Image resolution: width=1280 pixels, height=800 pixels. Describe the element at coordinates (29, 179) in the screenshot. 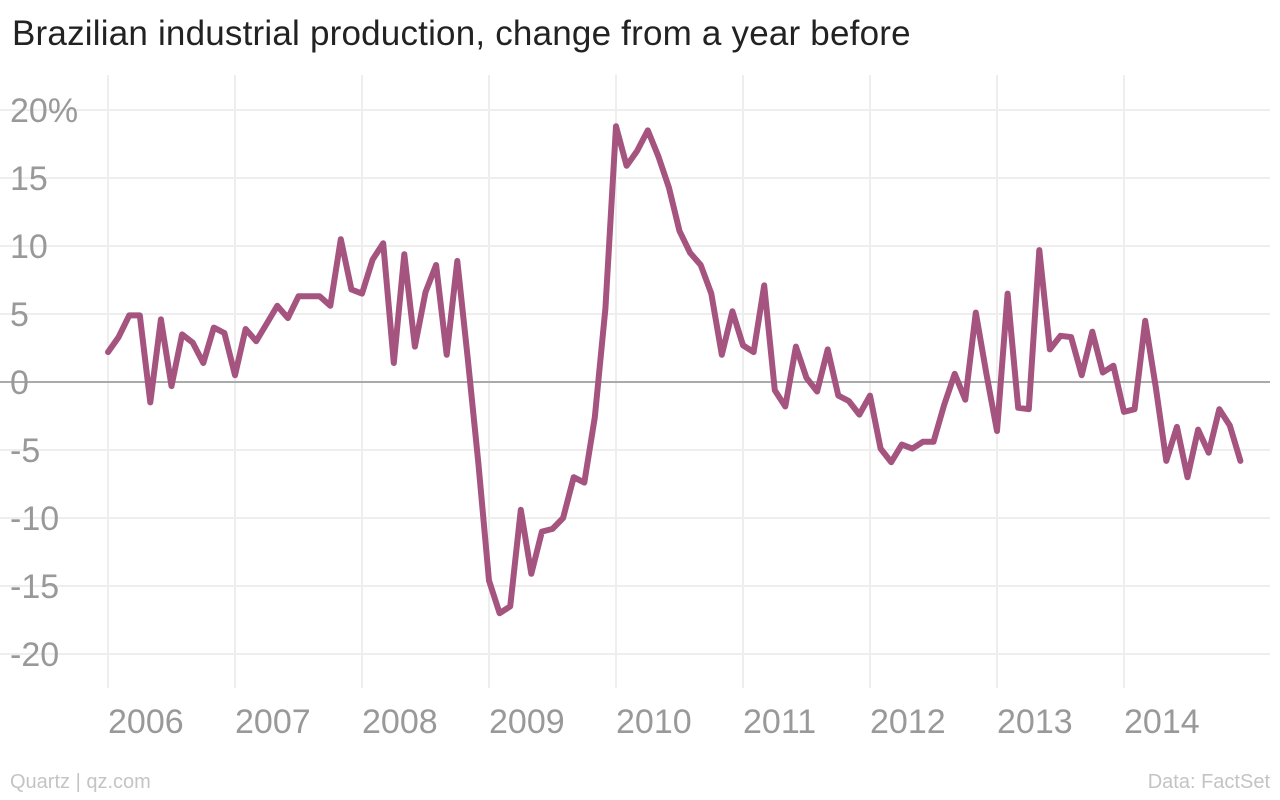

I see `y-tick-label: 15` at that location.